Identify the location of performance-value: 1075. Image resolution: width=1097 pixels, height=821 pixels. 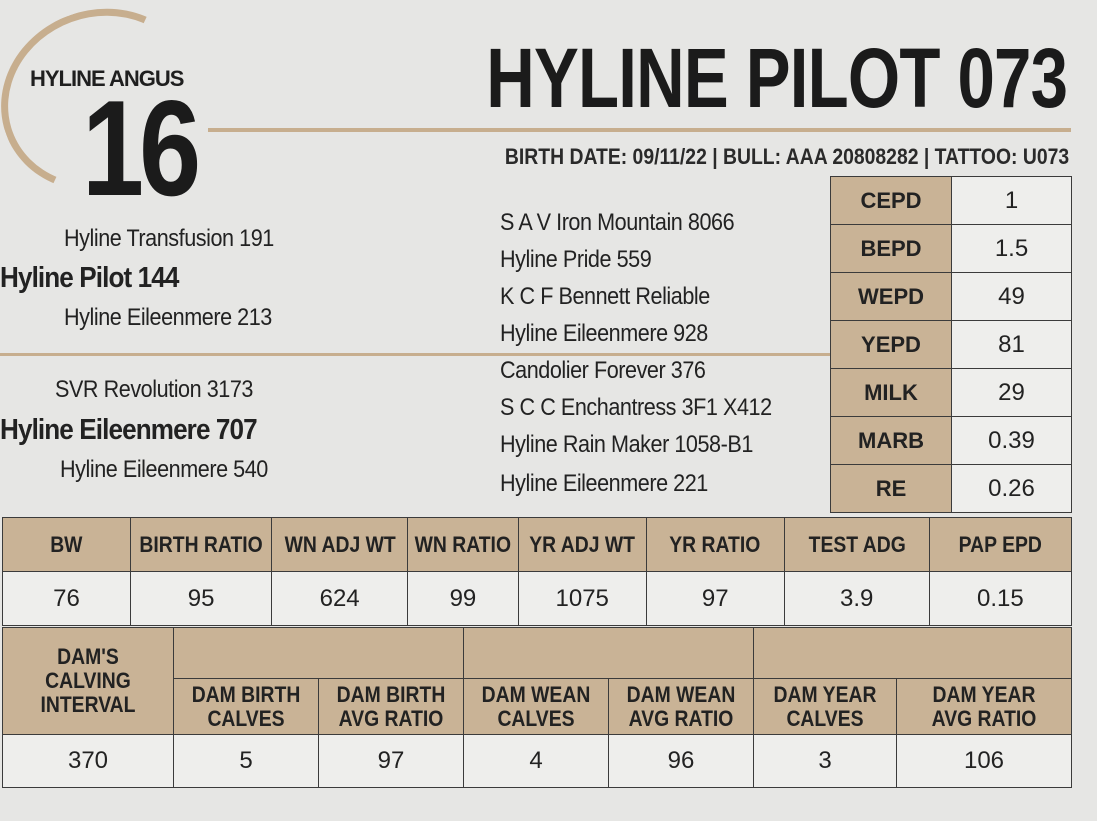
(582, 598).